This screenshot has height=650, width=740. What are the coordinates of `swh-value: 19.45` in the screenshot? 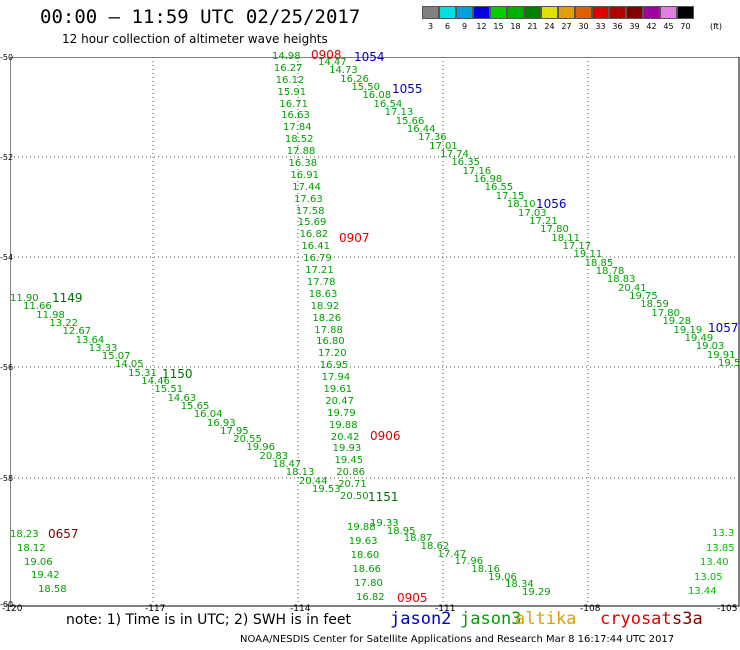 It's located at (349, 461).